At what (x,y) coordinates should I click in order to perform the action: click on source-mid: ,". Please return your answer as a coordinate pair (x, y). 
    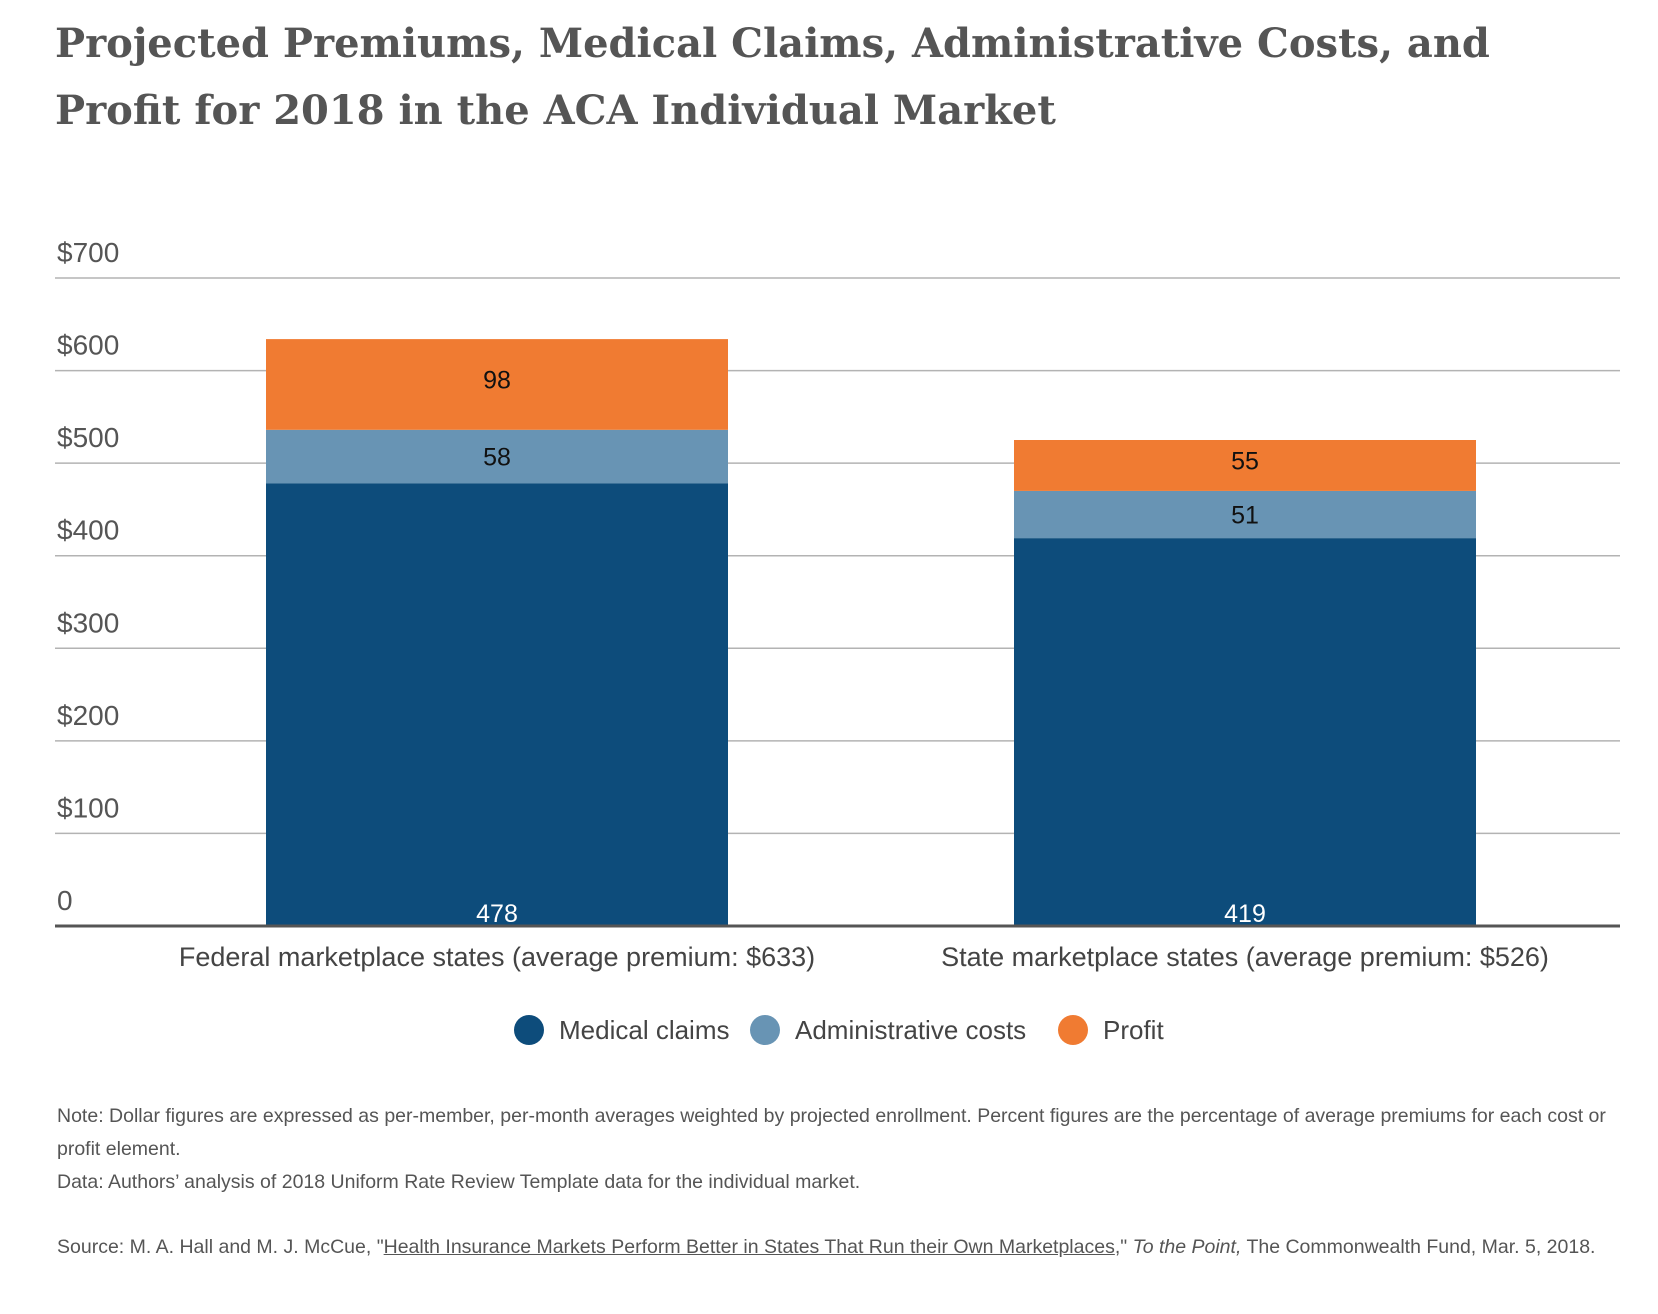
    Looking at the image, I should click on (1123, 1247).